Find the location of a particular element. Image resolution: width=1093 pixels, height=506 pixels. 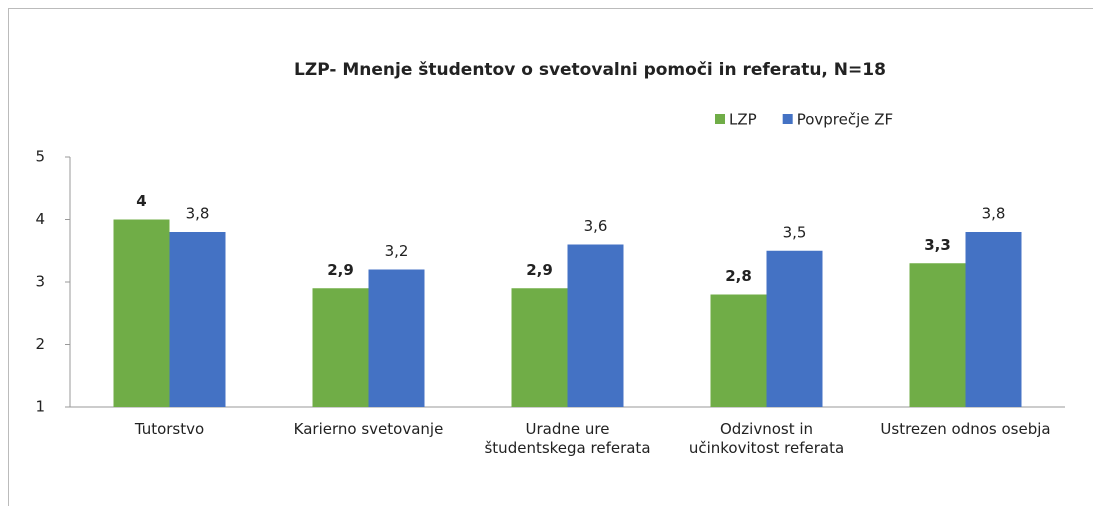

data-label: 3,6 is located at coordinates (596, 226).